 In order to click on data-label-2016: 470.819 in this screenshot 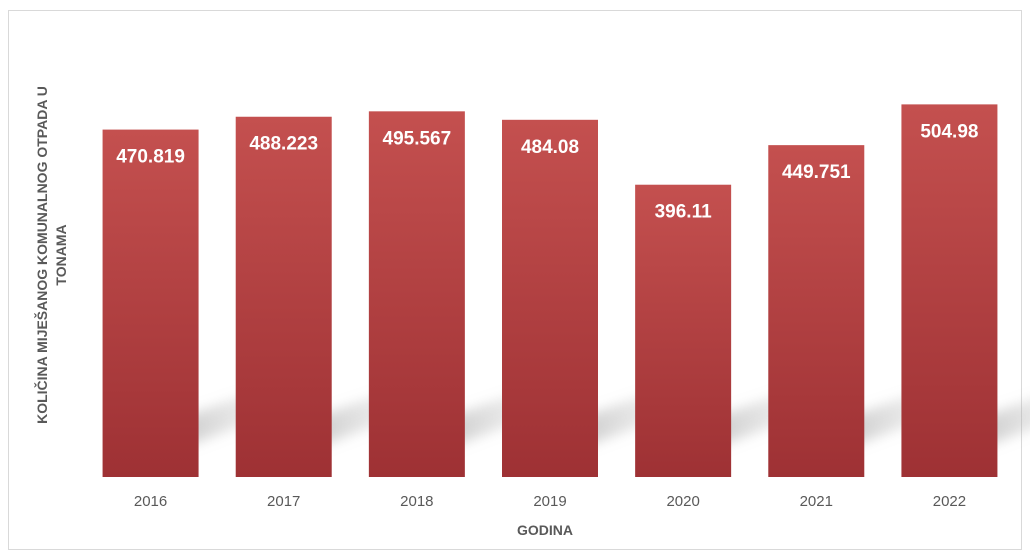, I will do `click(150, 157)`.